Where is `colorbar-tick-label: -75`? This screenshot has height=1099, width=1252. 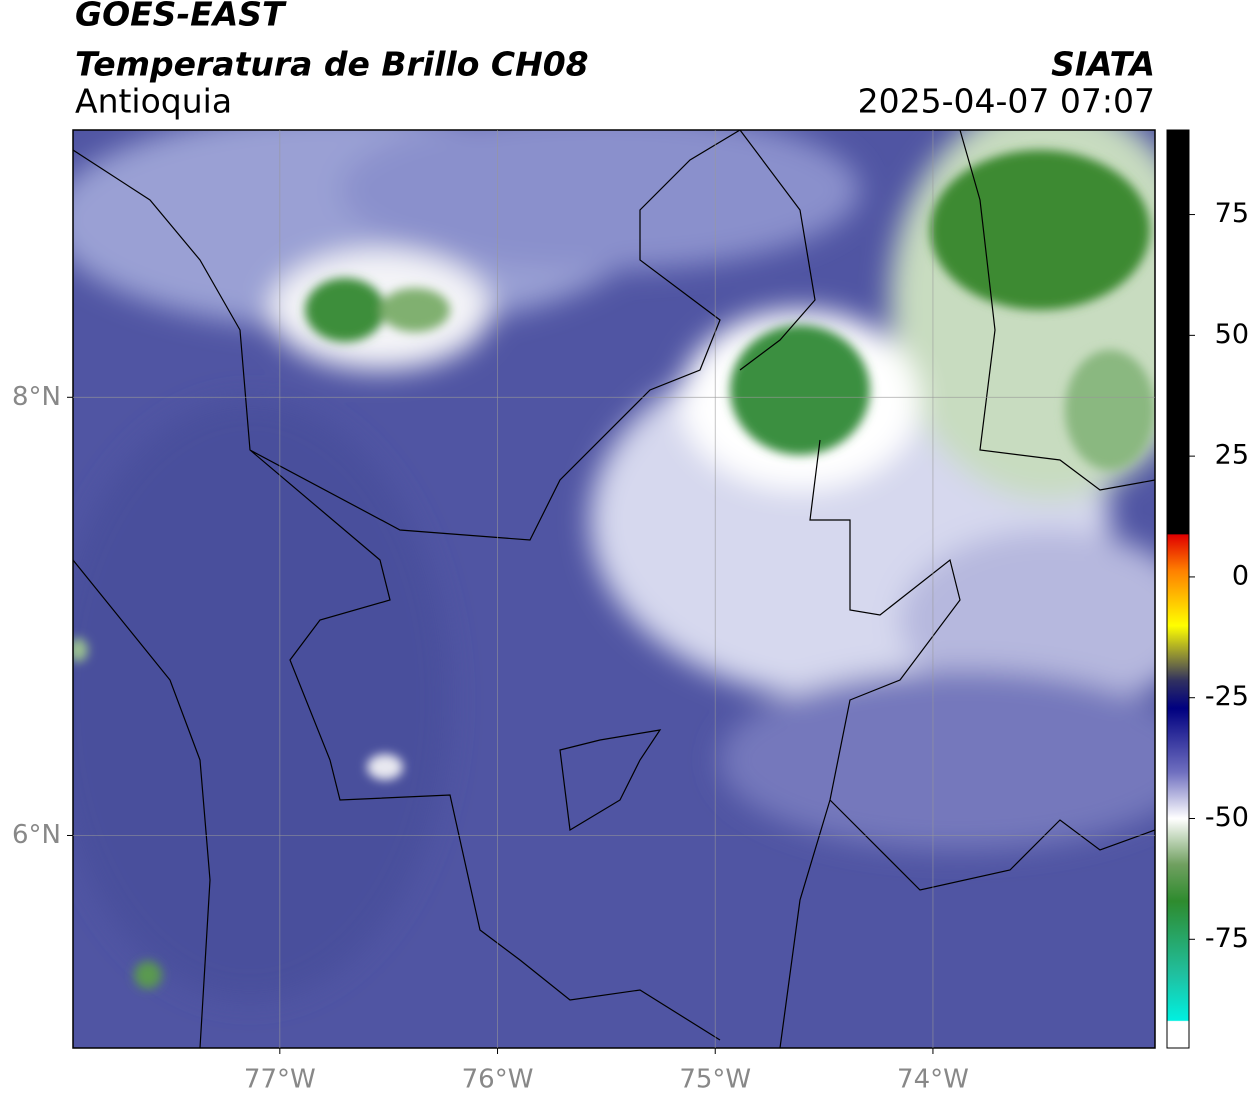
colorbar-tick-label: -75 is located at coordinates (1227, 938).